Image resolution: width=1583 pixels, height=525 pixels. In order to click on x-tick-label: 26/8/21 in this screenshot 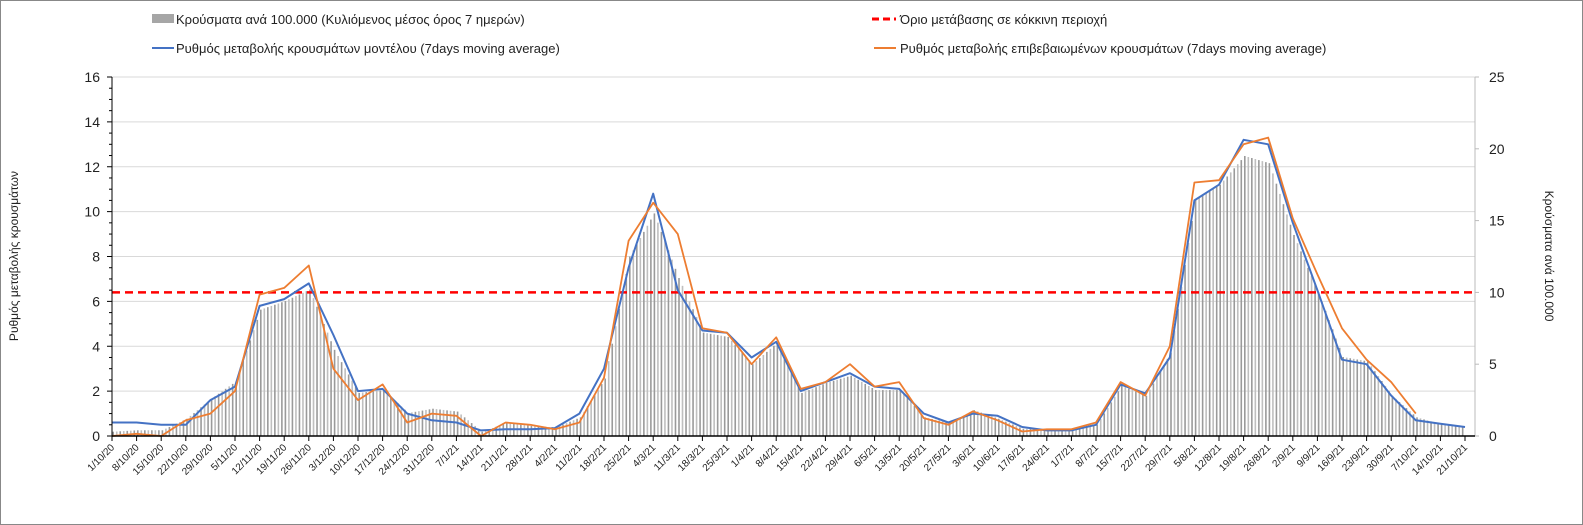, I will do `click(1258, 458)`.